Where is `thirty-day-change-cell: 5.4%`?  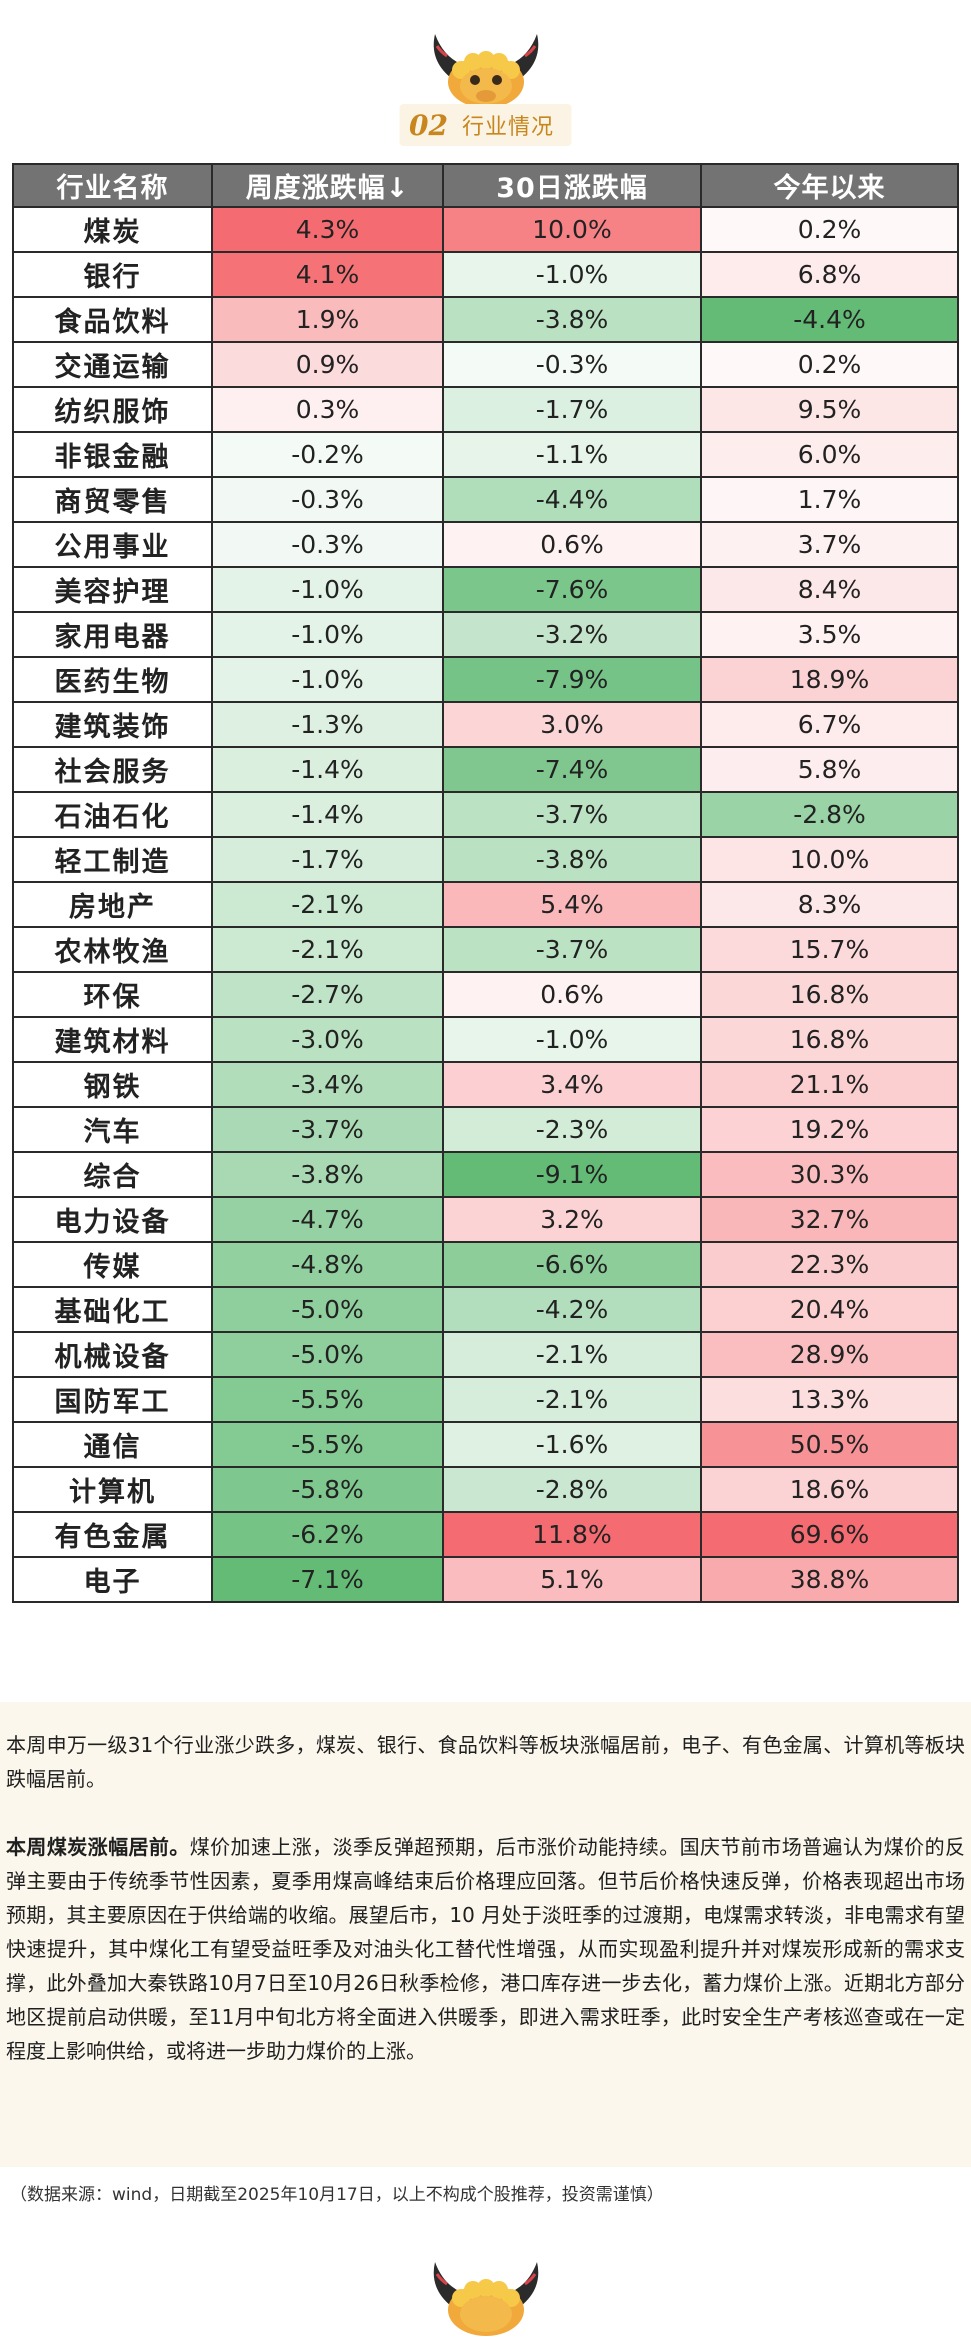 thirty-day-change-cell: 5.4% is located at coordinates (572, 904).